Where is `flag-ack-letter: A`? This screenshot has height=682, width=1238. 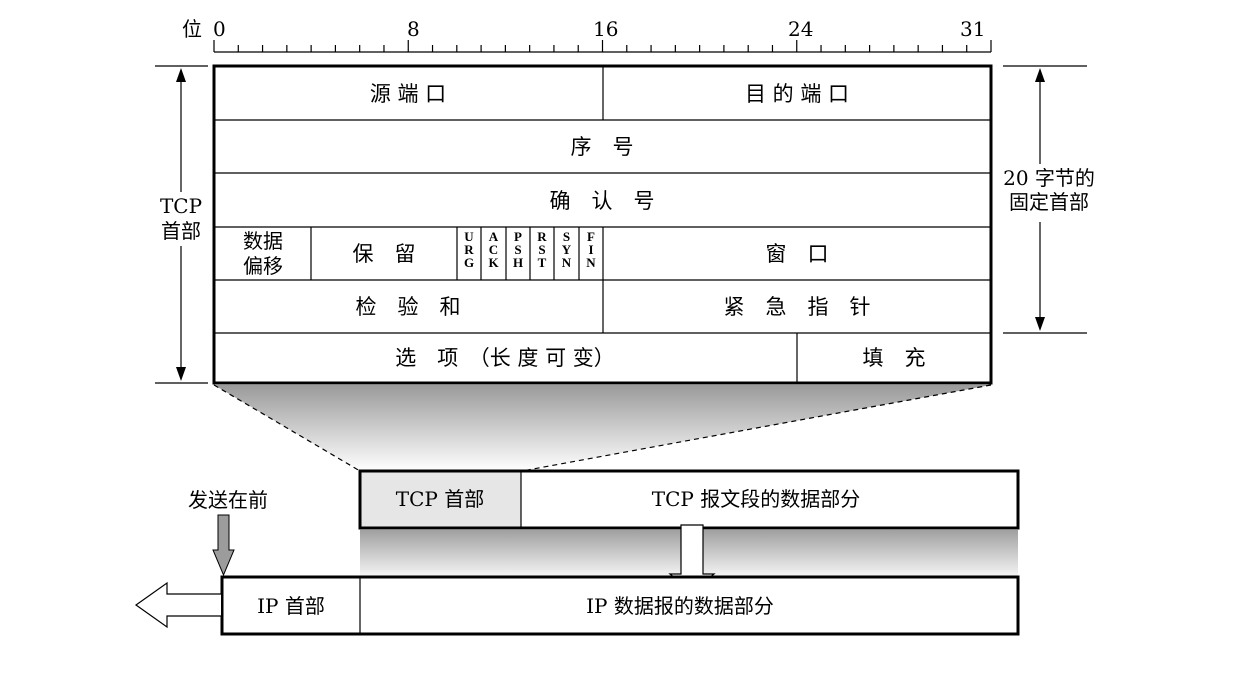
flag-ack-letter: A is located at coordinates (494, 236).